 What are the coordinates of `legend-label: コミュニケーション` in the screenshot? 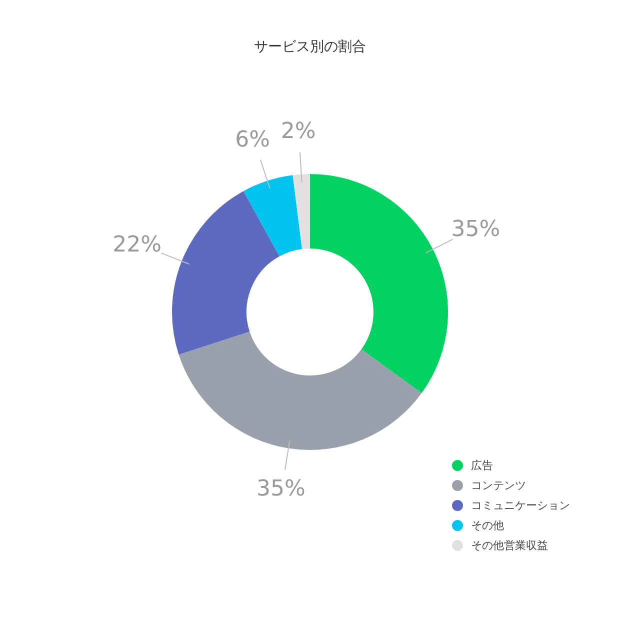 It's located at (520, 505).